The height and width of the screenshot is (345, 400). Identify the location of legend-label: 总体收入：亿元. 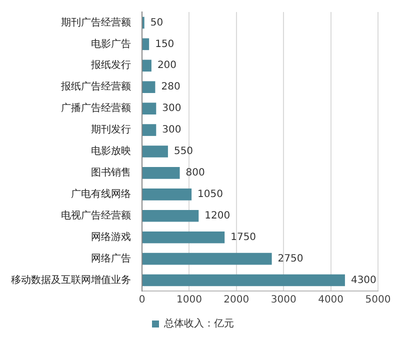
(198, 324).